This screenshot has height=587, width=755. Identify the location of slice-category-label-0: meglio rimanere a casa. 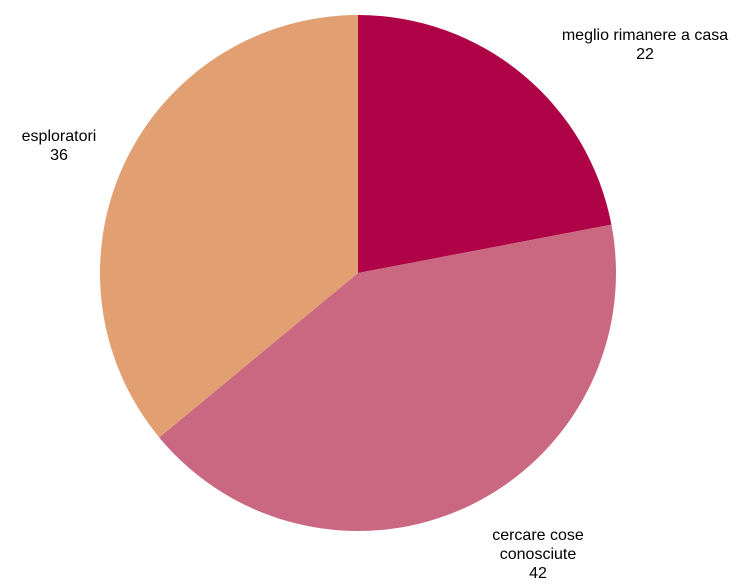
(645, 35).